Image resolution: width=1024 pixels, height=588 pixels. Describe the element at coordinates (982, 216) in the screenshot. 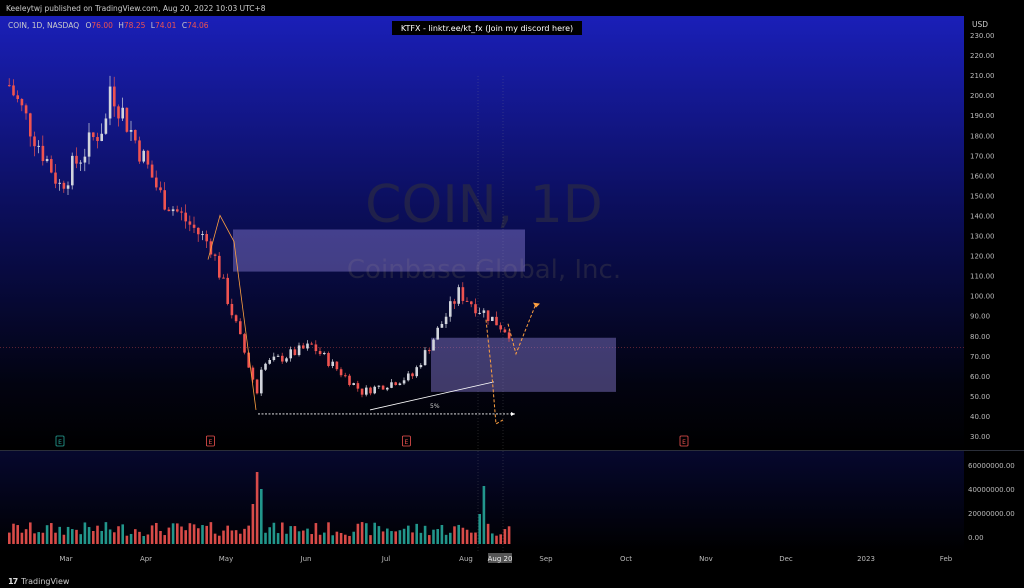

I see `price-tick-label: 140.00` at that location.